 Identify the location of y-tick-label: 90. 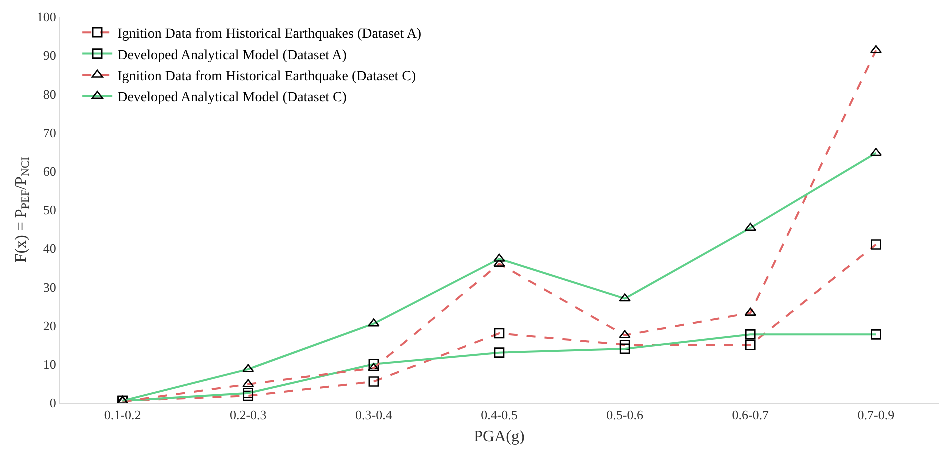
(49, 56).